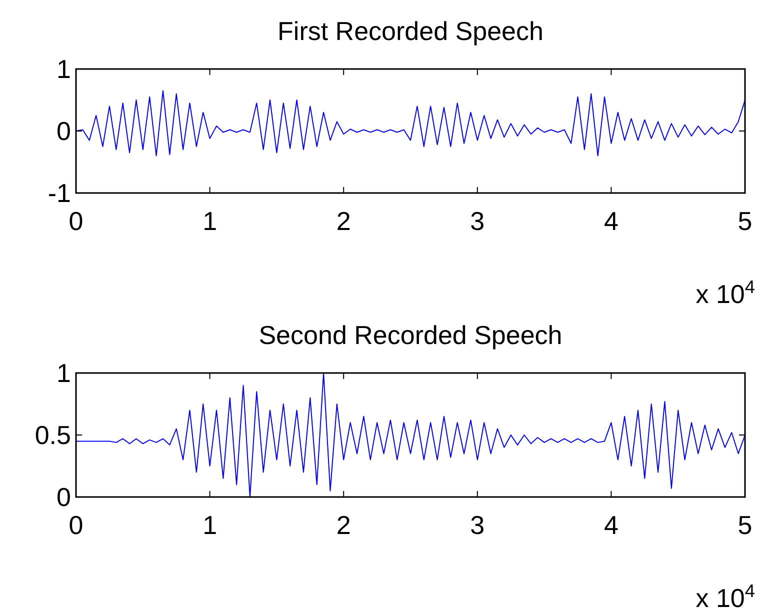  What do you see at coordinates (52, 435) in the screenshot?
I see `y-tick-label: 0.5` at bounding box center [52, 435].